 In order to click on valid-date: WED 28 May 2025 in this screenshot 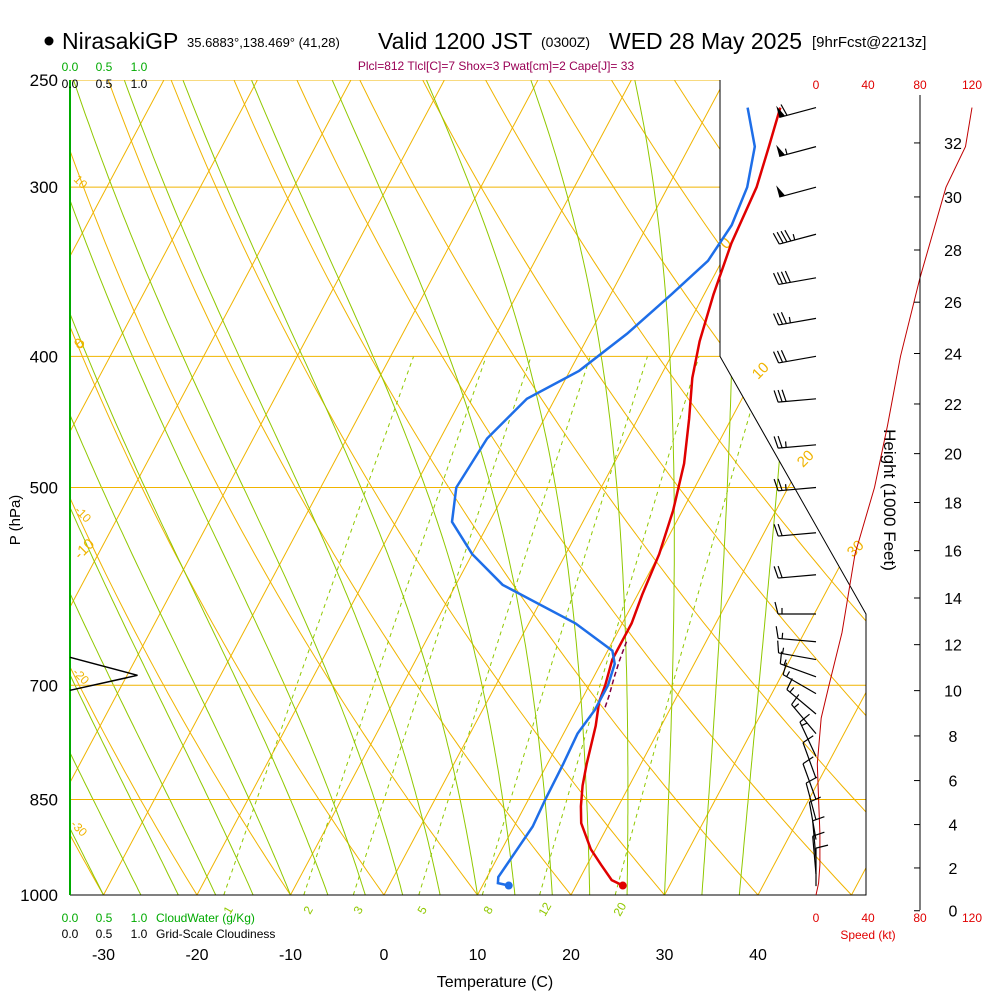, I will do `click(705, 41)`.